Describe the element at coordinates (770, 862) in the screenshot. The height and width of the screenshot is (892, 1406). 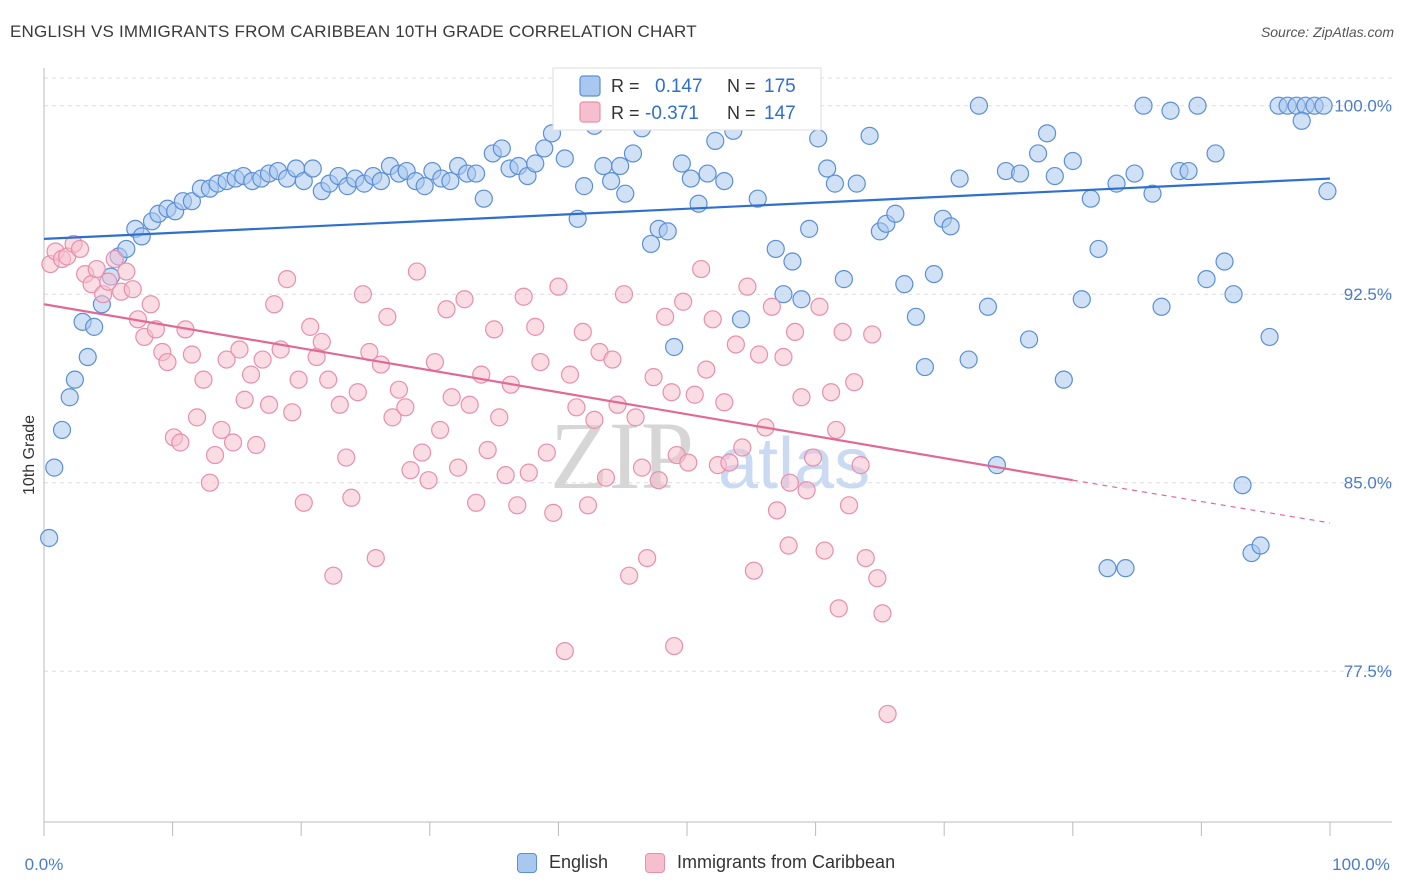
I see `legend-item-caribbean: Immigrants from Caribbean` at that location.